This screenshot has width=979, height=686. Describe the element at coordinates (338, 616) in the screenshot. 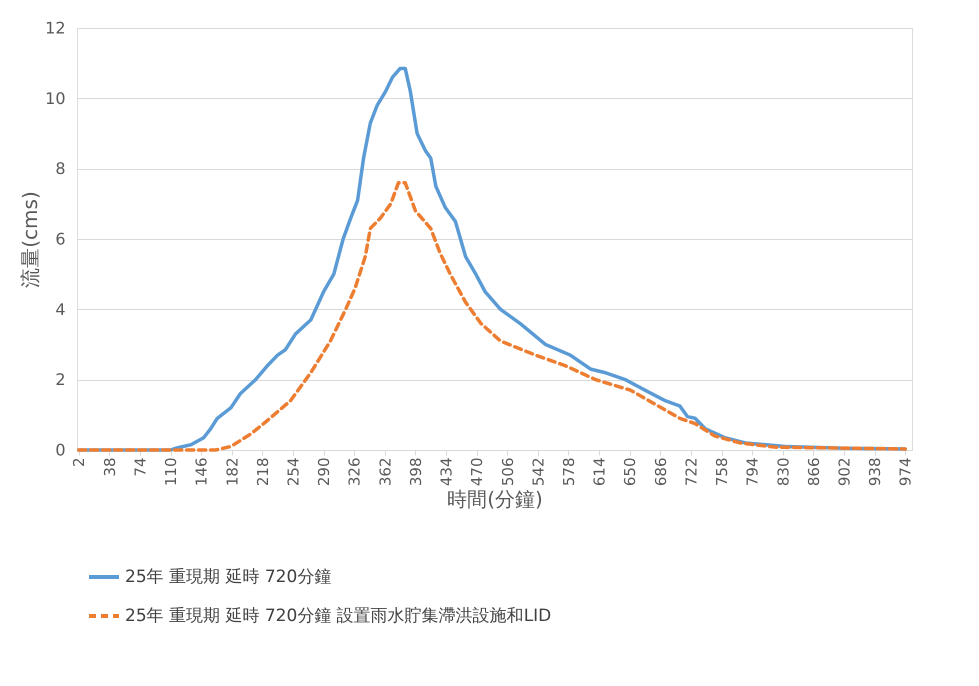

I see `legend-label: 25年 重現期 延時 720分鐘 設置雨水貯集滯洪設施和LID` at that location.